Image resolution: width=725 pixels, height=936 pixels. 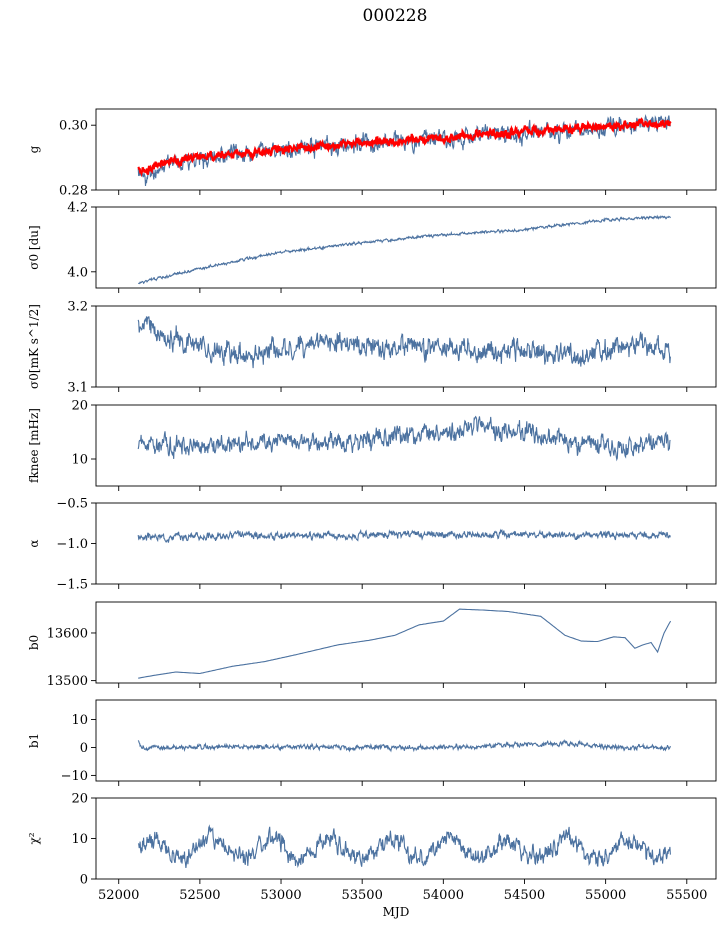 What do you see at coordinates (67, 681) in the screenshot?
I see `y-tick-label: 13500` at bounding box center [67, 681].